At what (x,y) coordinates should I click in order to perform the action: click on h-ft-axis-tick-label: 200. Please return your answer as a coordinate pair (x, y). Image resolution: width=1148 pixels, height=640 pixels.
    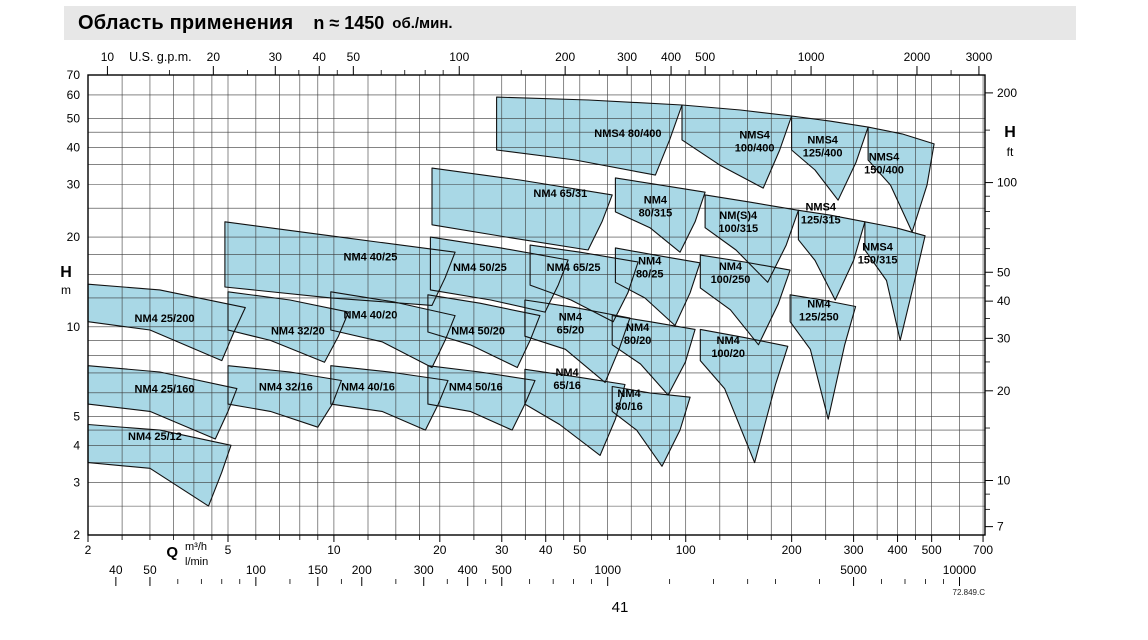
    Looking at the image, I should click on (1007, 93).